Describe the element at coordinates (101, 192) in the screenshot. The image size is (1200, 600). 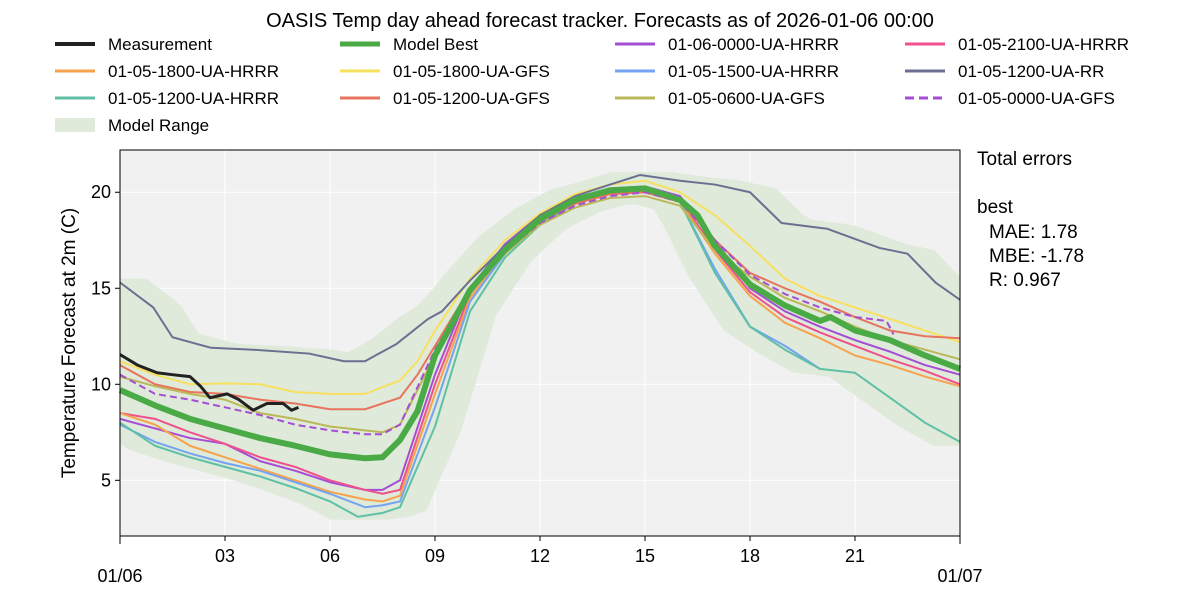
I see `y-tick-label: 20` at that location.